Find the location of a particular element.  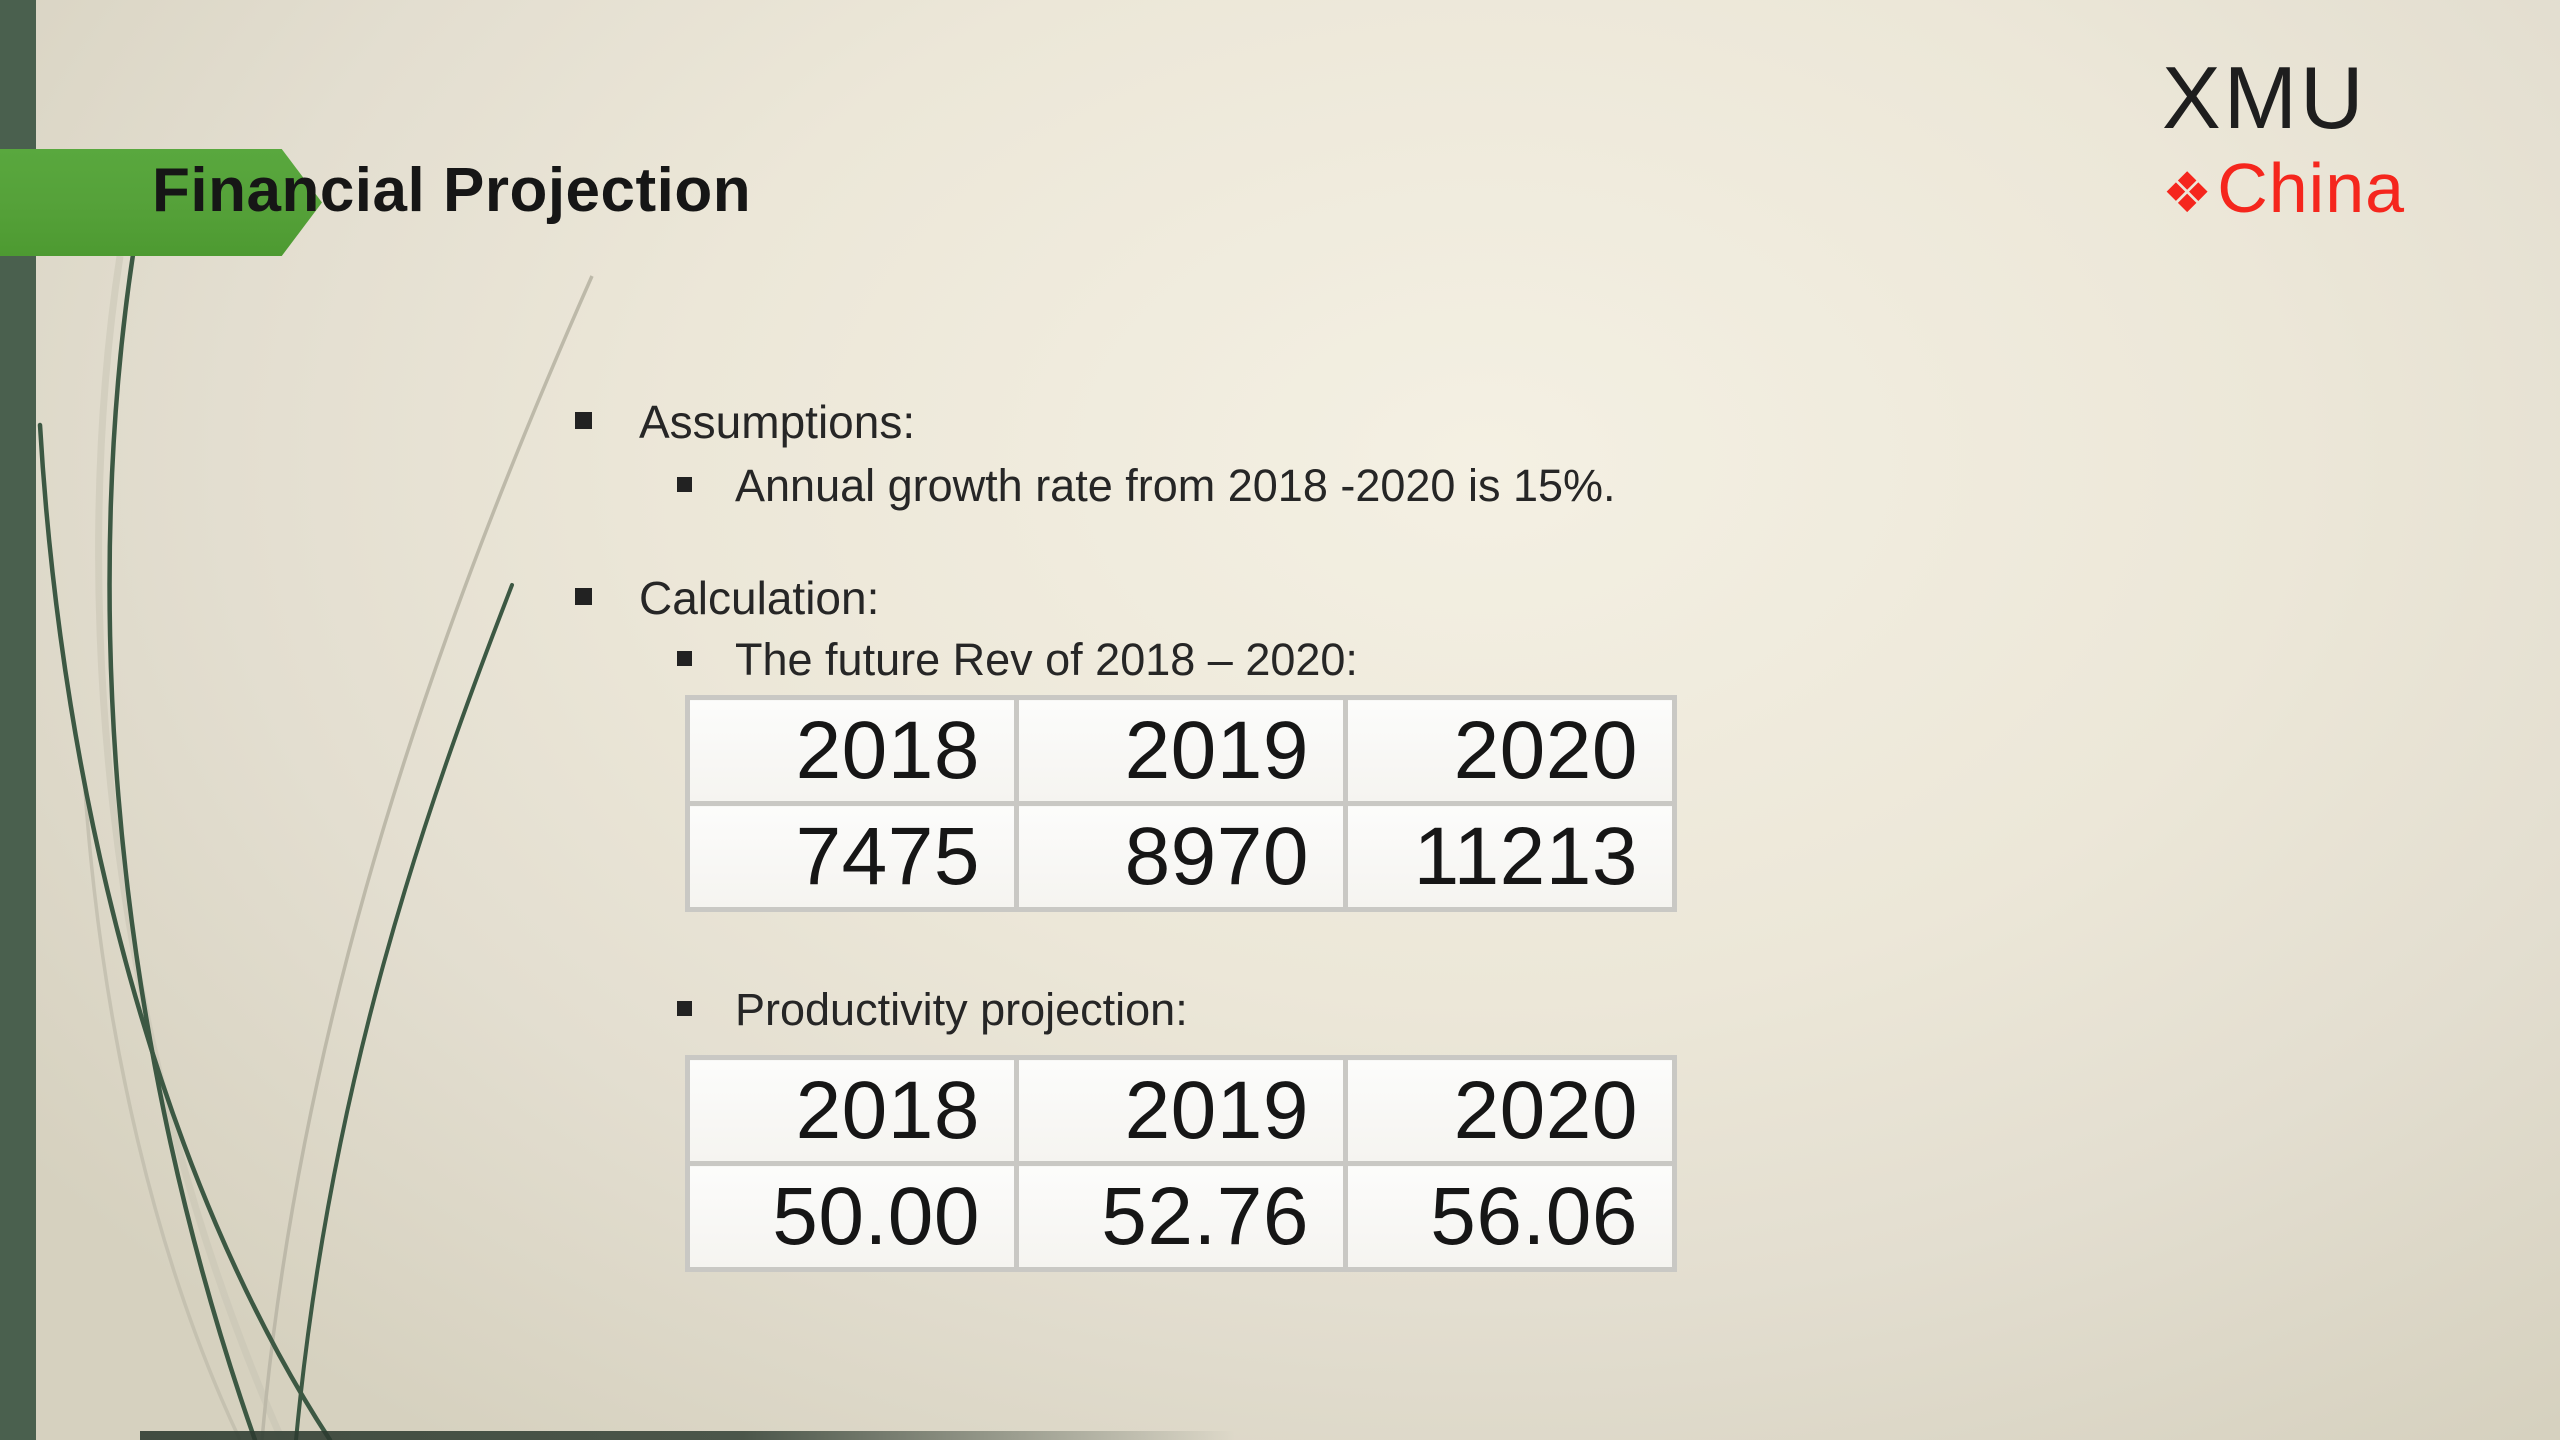

bullet-assumptions: Assumptions: is located at coordinates (745, 422).